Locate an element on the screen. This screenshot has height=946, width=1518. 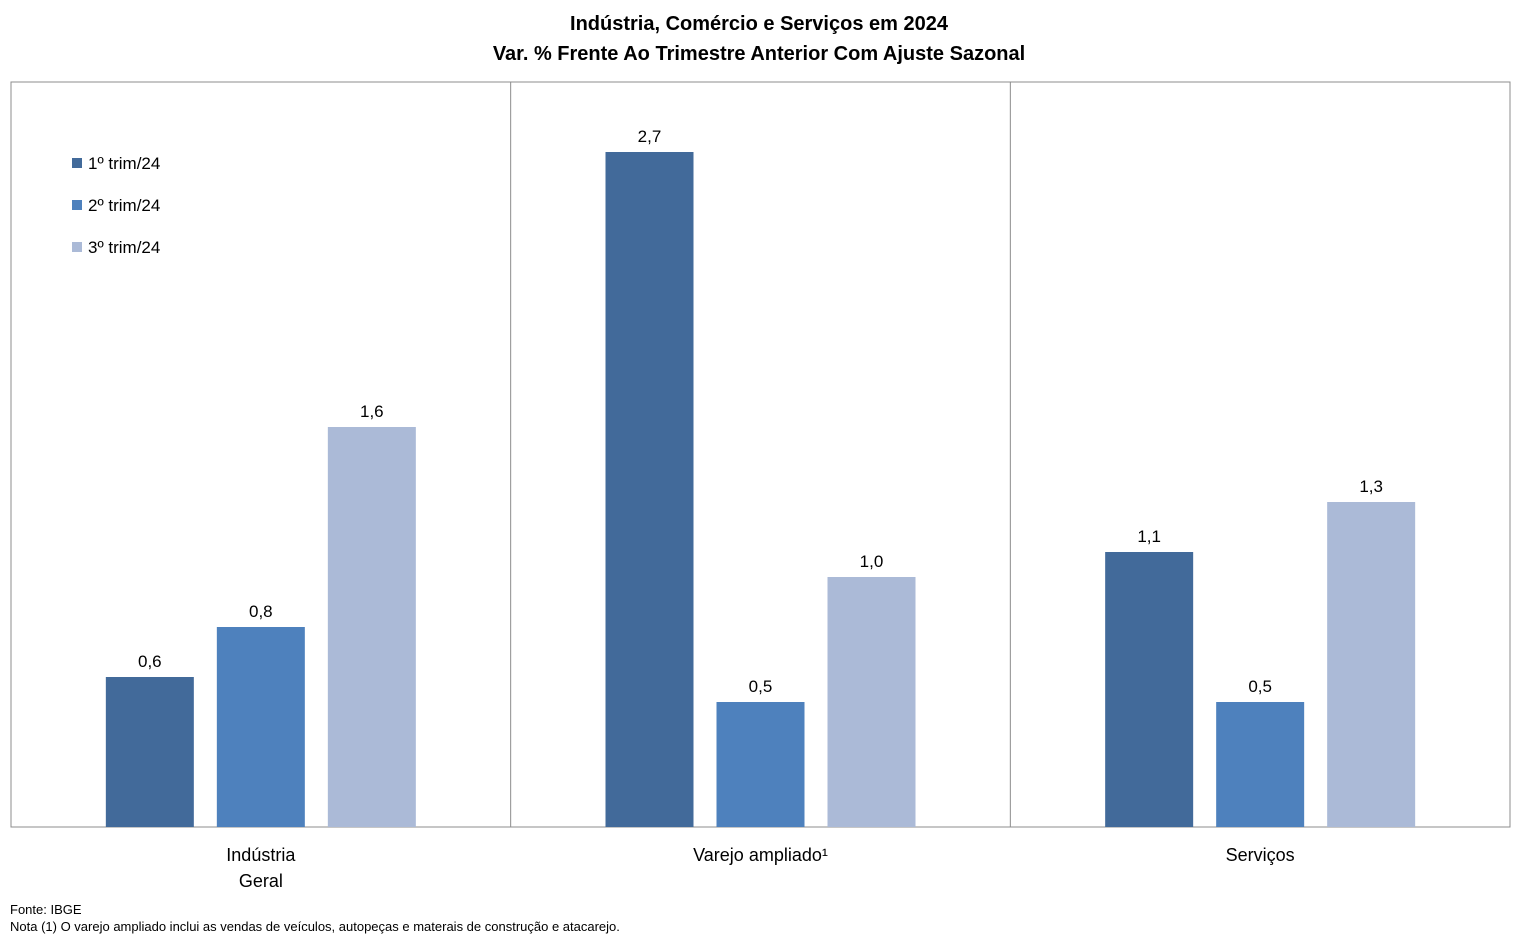
legend-label: 3º trim/24 is located at coordinates (124, 247).